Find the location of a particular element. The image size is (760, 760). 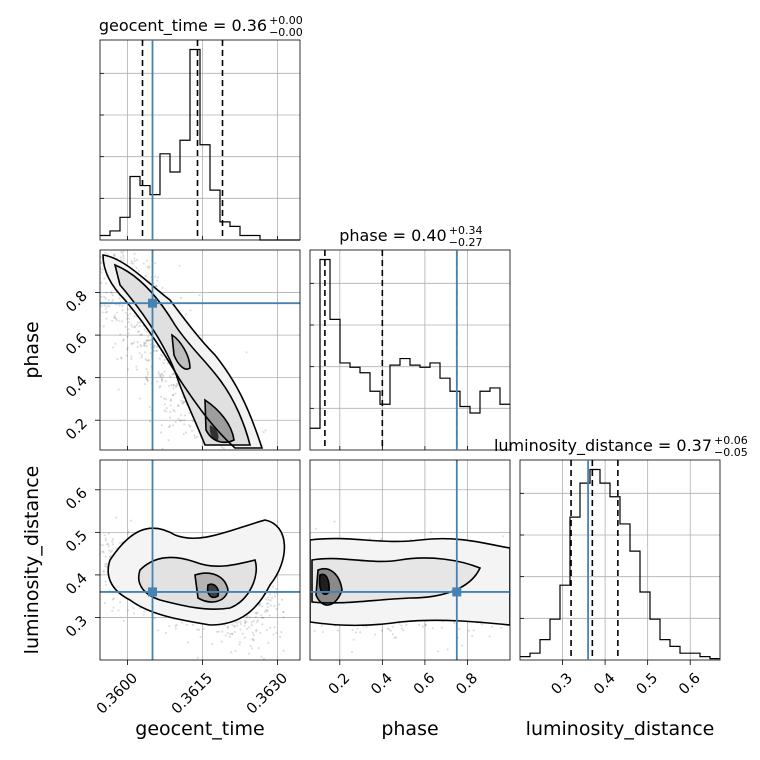

title-sup: +0.00 is located at coordinates (286, 20).